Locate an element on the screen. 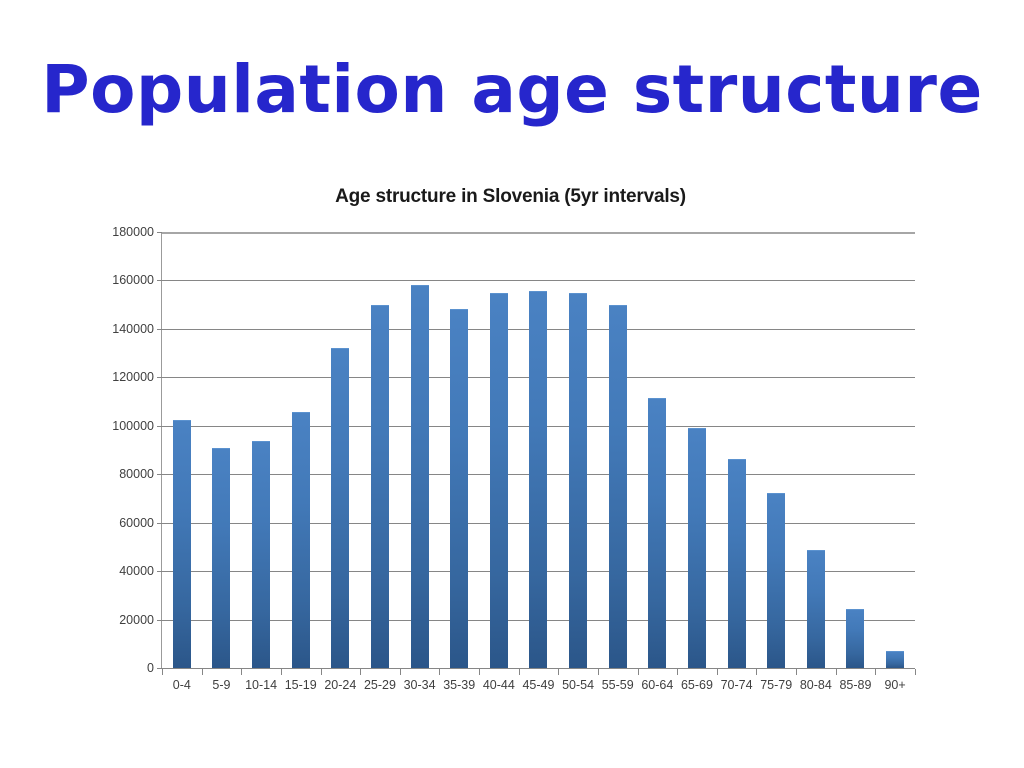 The height and width of the screenshot is (768, 1024). y-axis-tick-label: 40000 is located at coordinates (136, 571).